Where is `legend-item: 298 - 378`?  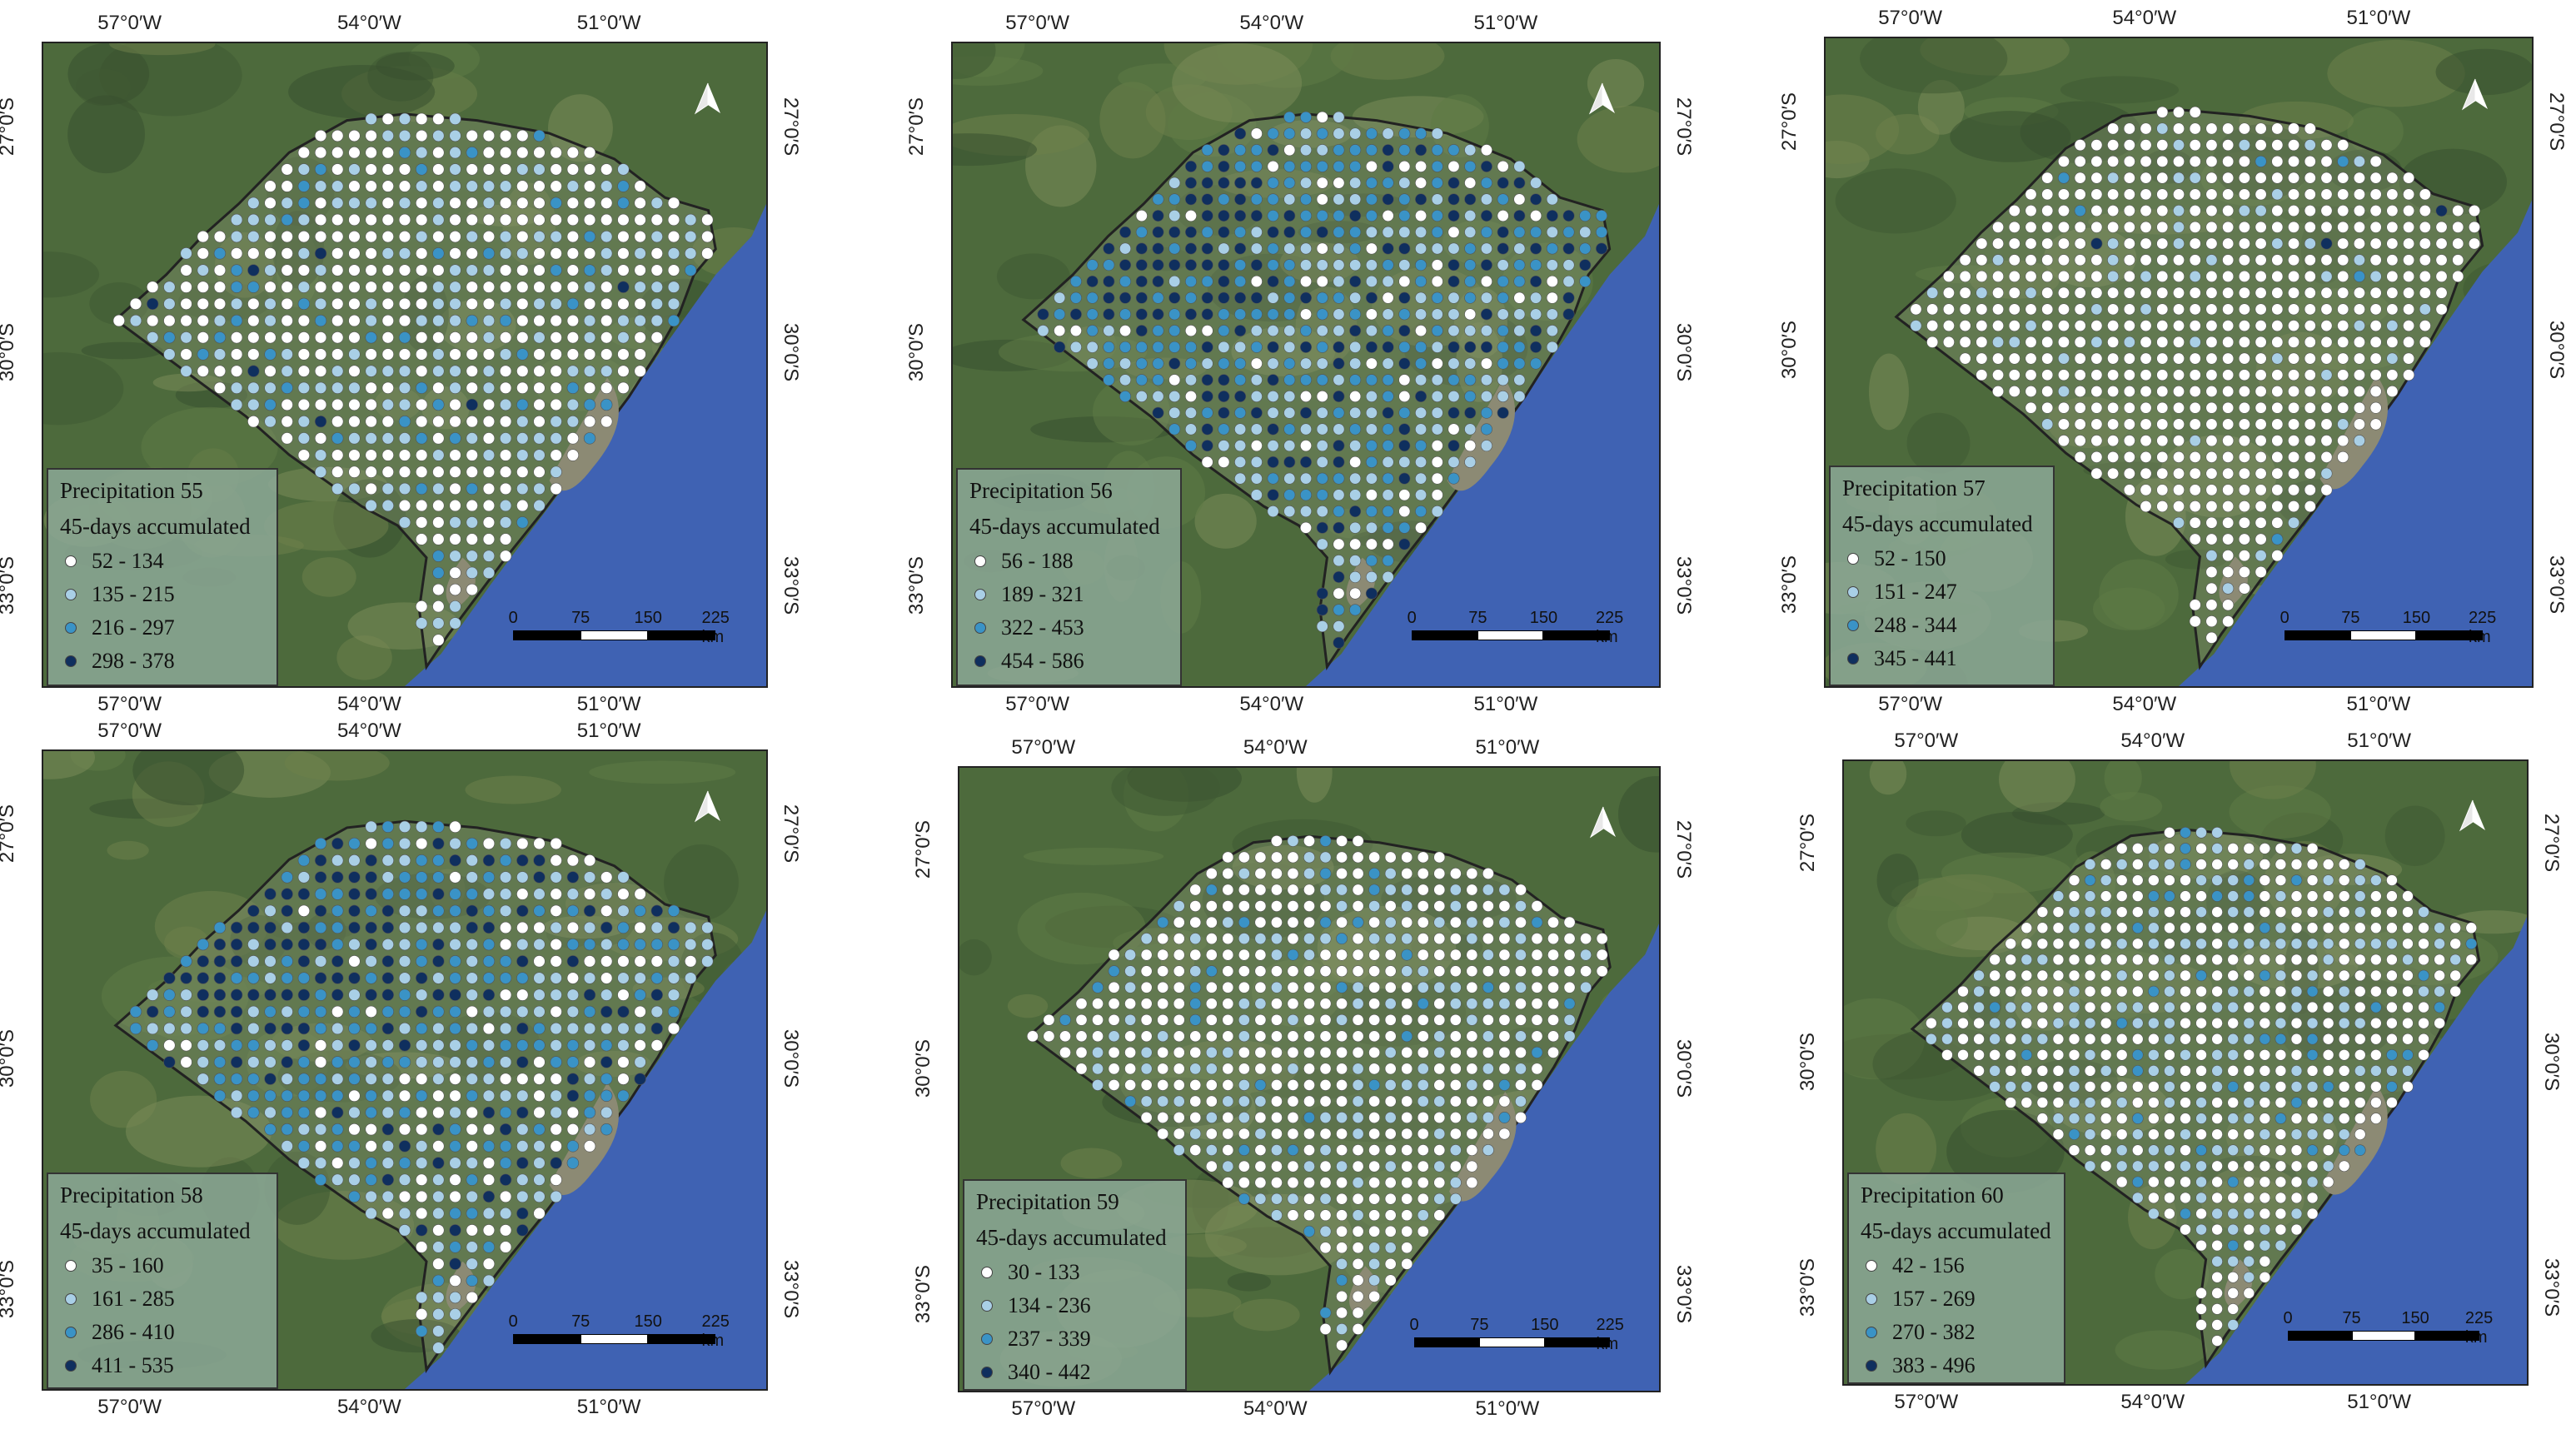 legend-item: 298 - 378 is located at coordinates (162, 662).